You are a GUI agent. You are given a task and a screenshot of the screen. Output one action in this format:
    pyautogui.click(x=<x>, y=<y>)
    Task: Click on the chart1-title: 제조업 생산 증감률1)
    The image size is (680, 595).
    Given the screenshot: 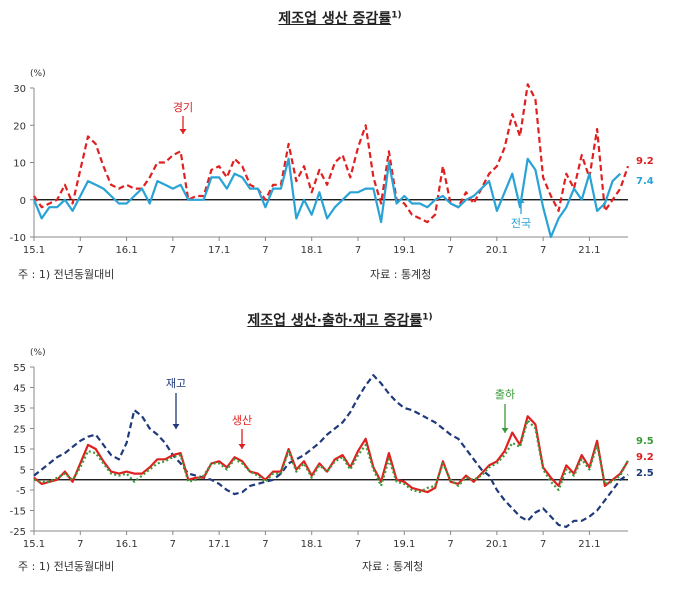 What is the action you would take?
    pyautogui.click(x=340, y=18)
    